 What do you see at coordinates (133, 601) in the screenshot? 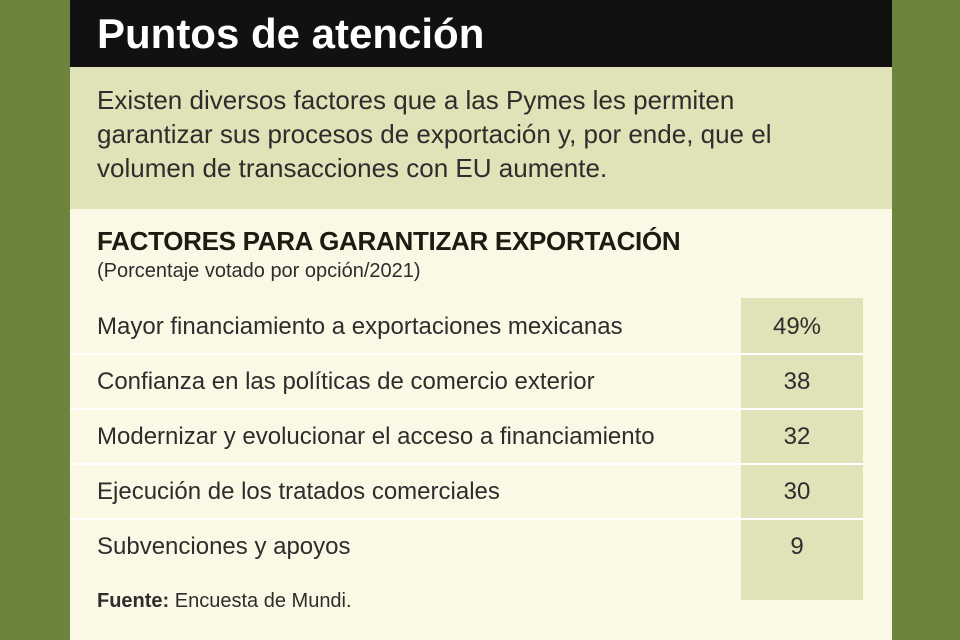
I see `source-label: Fuente:` at bounding box center [133, 601].